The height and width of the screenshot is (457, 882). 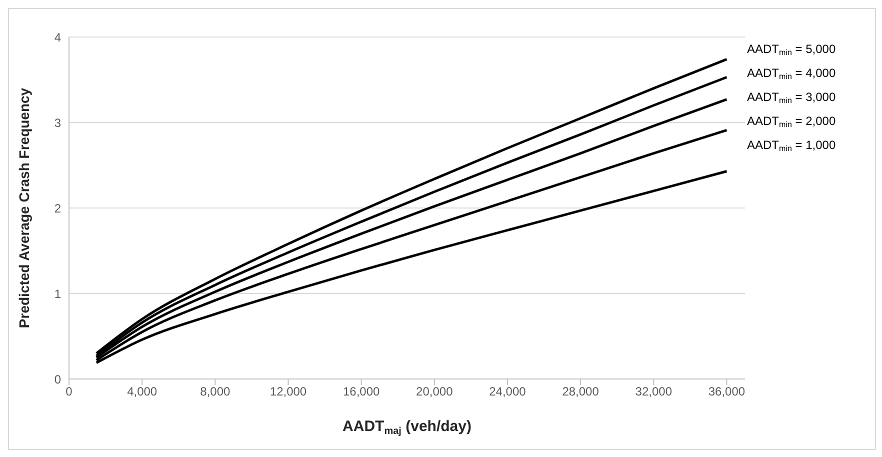 I want to click on x-tick-label: 16,000, so click(x=361, y=391).